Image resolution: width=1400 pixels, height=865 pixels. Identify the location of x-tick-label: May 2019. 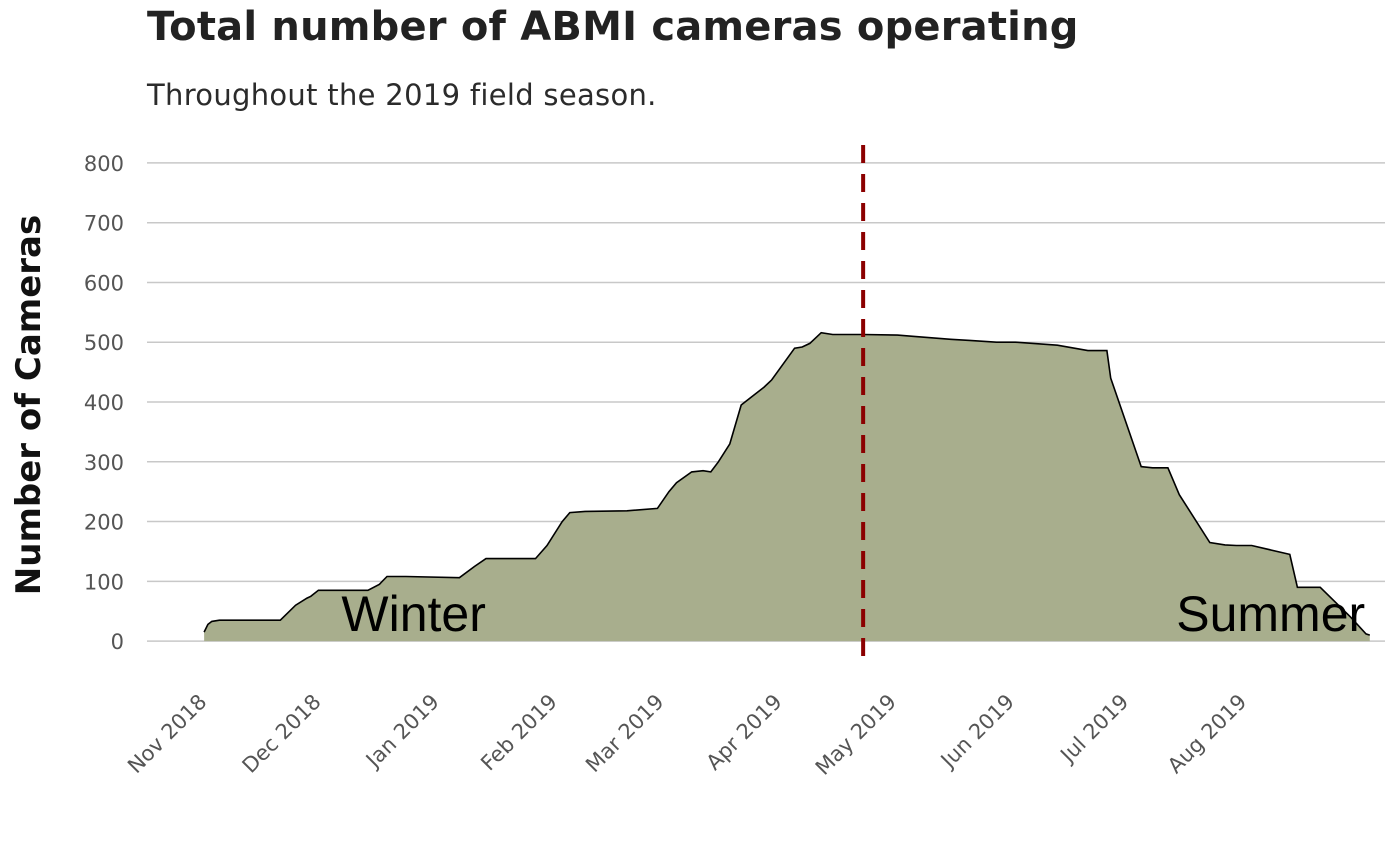
(856, 735).